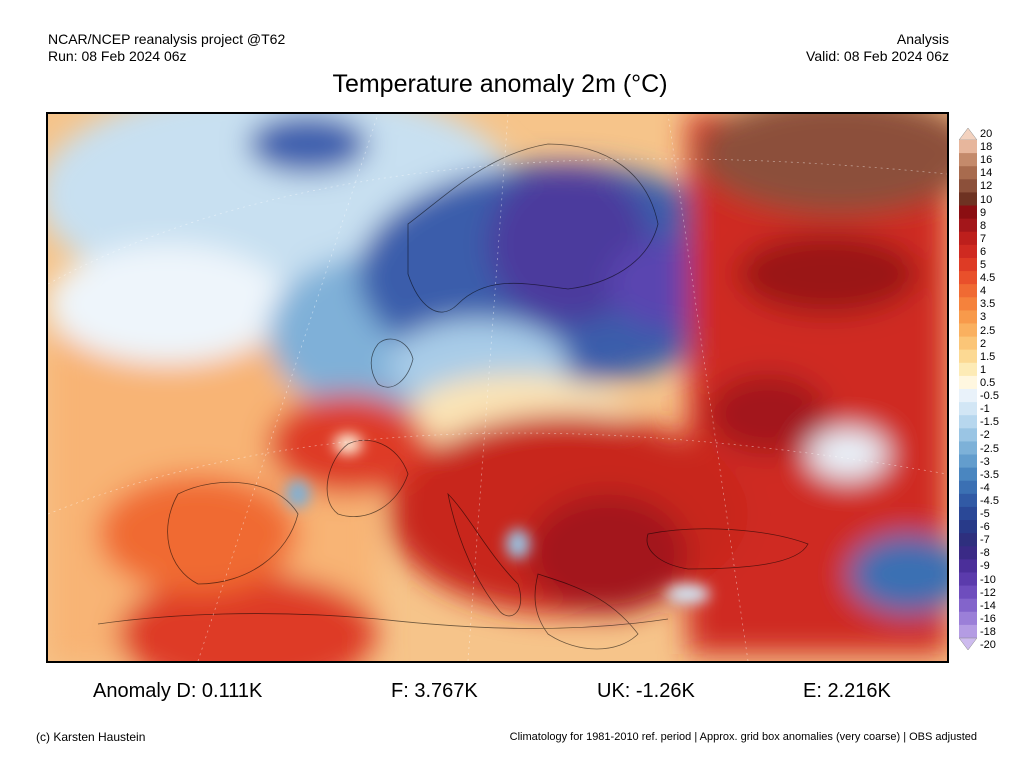  I want to click on colorbar-tick-label: 4.5, so click(988, 278).